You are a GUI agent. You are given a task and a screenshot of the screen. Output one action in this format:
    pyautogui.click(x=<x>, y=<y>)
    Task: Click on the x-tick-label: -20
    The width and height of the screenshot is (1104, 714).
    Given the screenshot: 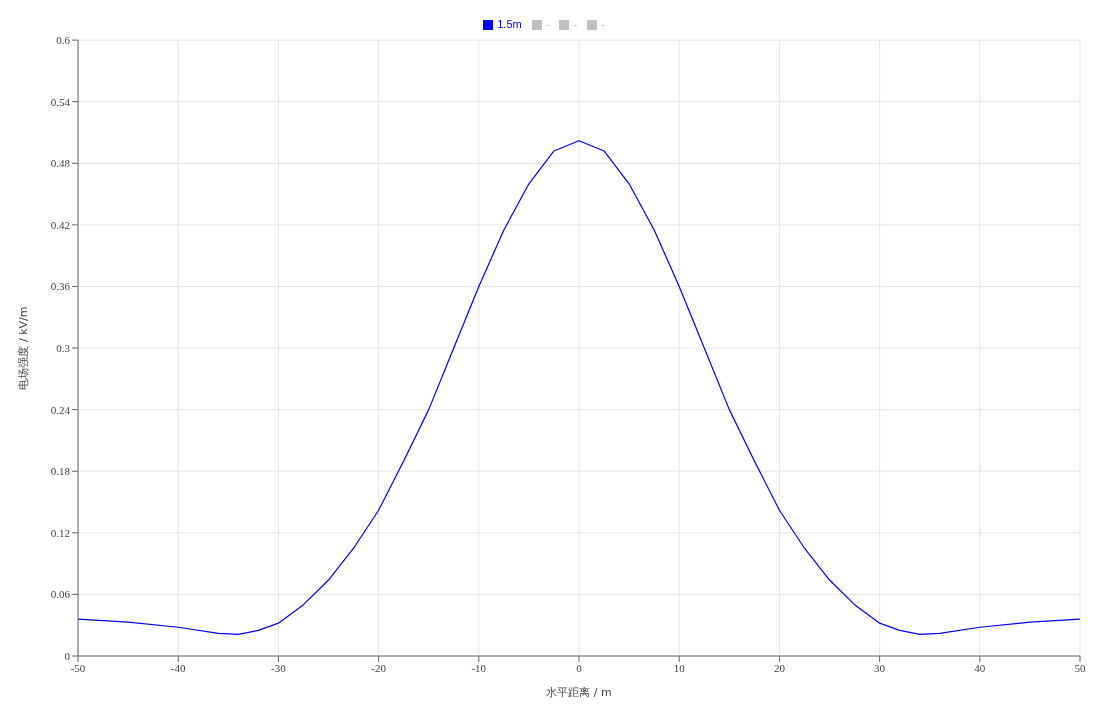 What is the action you would take?
    pyautogui.click(x=379, y=667)
    